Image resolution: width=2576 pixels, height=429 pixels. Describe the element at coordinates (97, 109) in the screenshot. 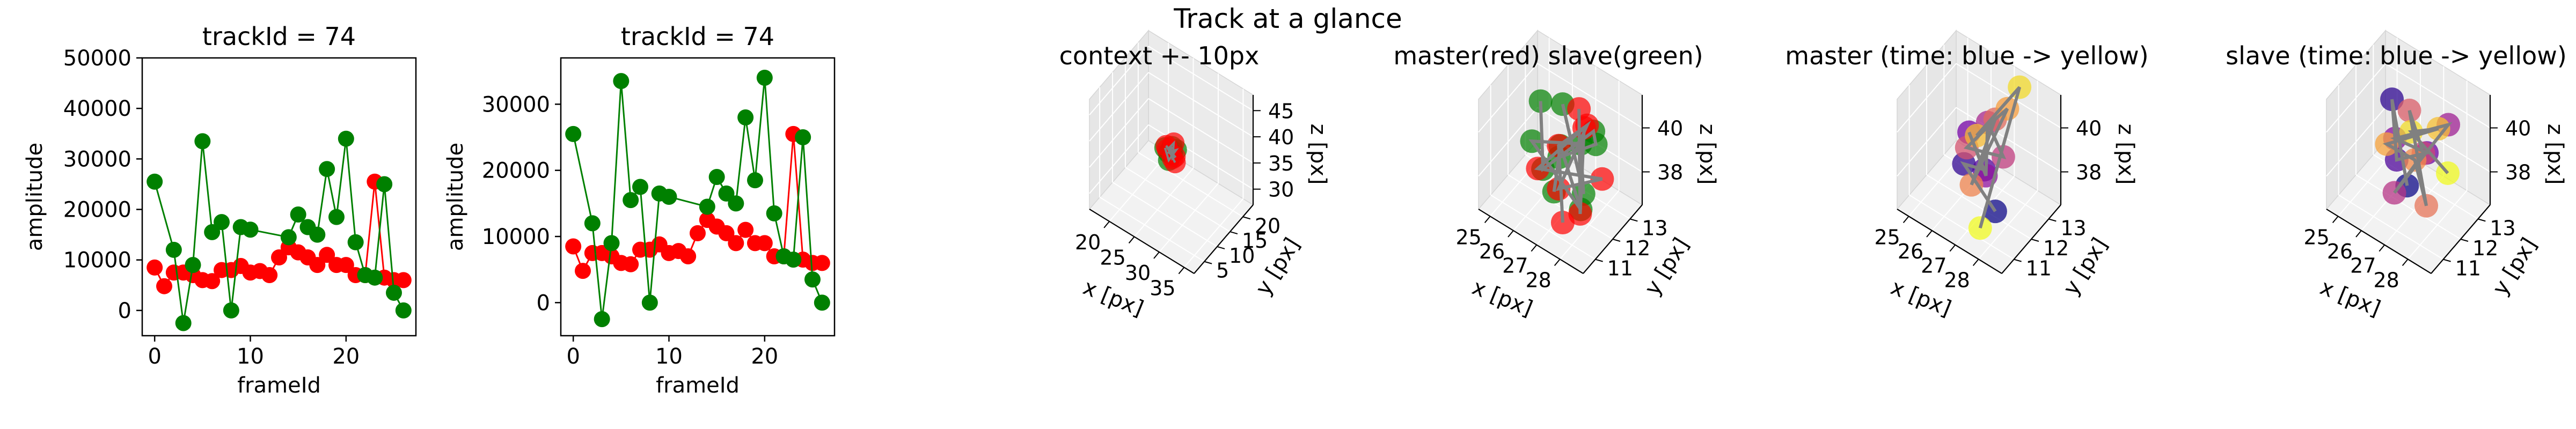

I see `y-tick-label: 40000` at that location.